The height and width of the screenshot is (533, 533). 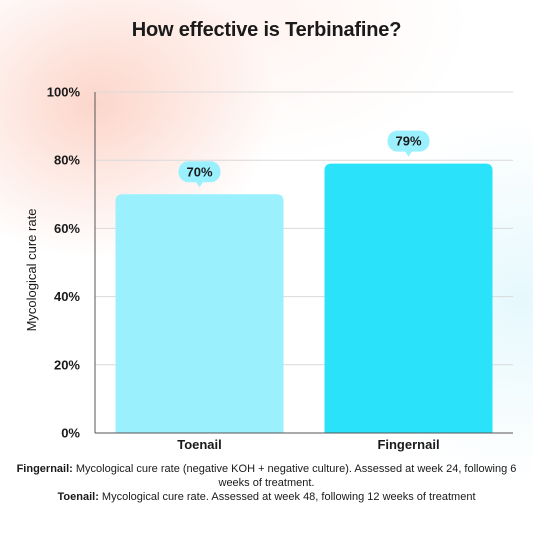 What do you see at coordinates (67, 296) in the screenshot?
I see `y-tick-label: 40%` at bounding box center [67, 296].